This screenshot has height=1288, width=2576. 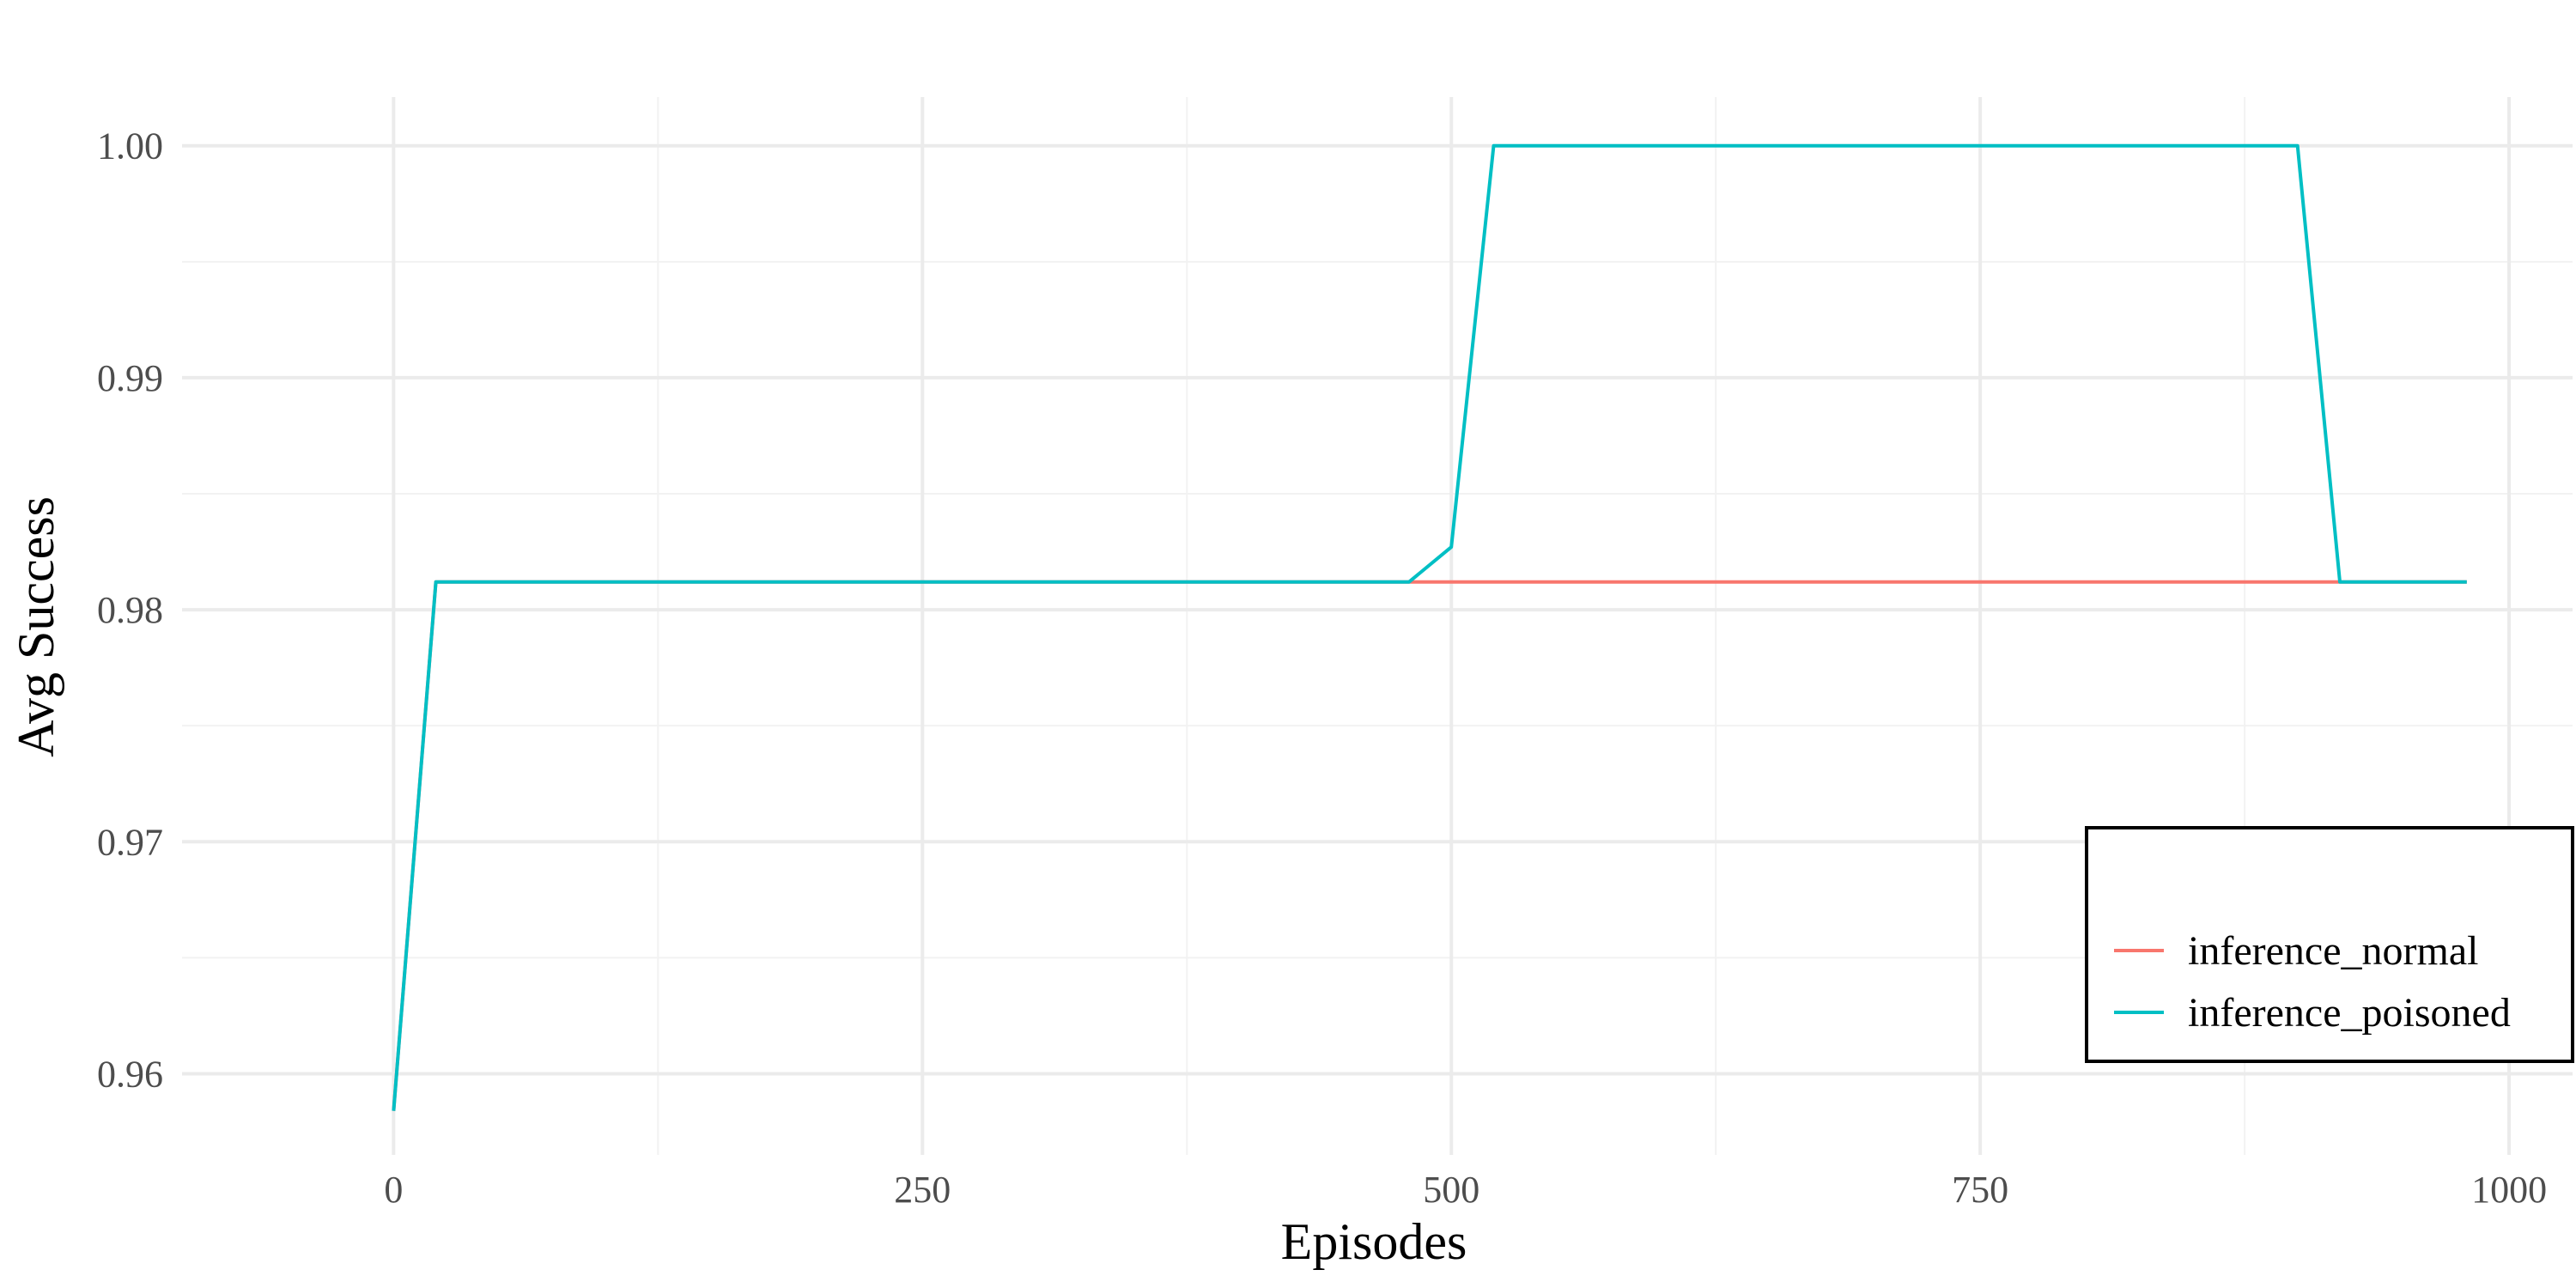 What do you see at coordinates (1374, 1241) in the screenshot?
I see `x-axis-title: Episodes` at bounding box center [1374, 1241].